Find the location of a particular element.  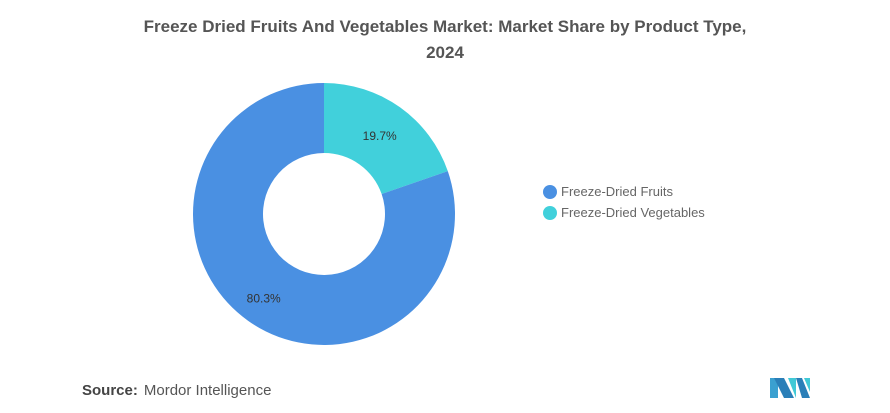

legend-label: Freeze-Dried Vegetables is located at coordinates (633, 212).